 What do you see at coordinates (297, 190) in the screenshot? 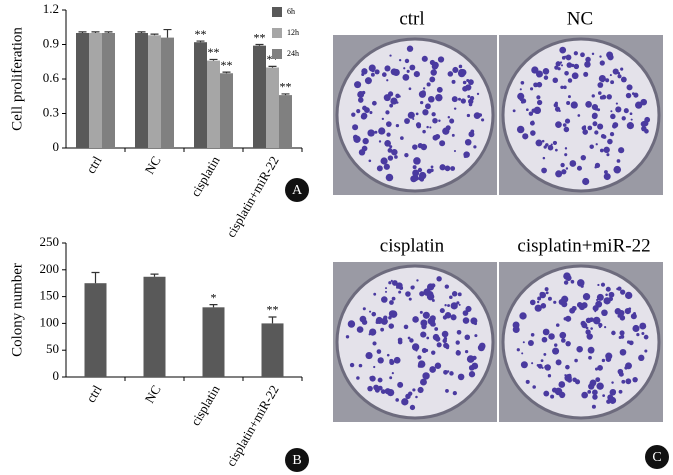
I see `panel-label: A` at bounding box center [297, 190].